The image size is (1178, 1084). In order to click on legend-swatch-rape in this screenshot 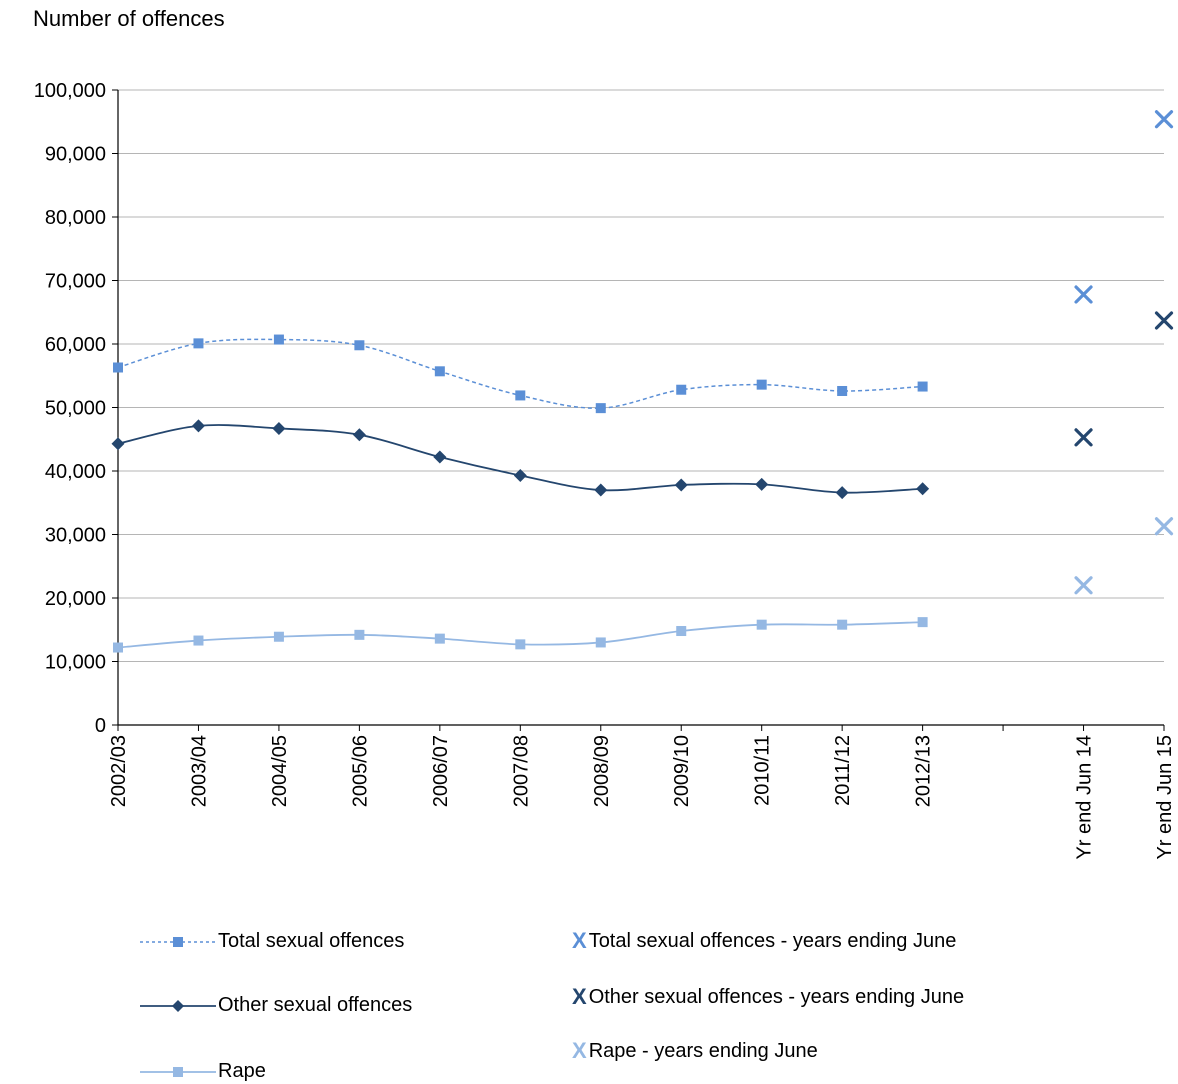, I will do `click(178, 1071)`.